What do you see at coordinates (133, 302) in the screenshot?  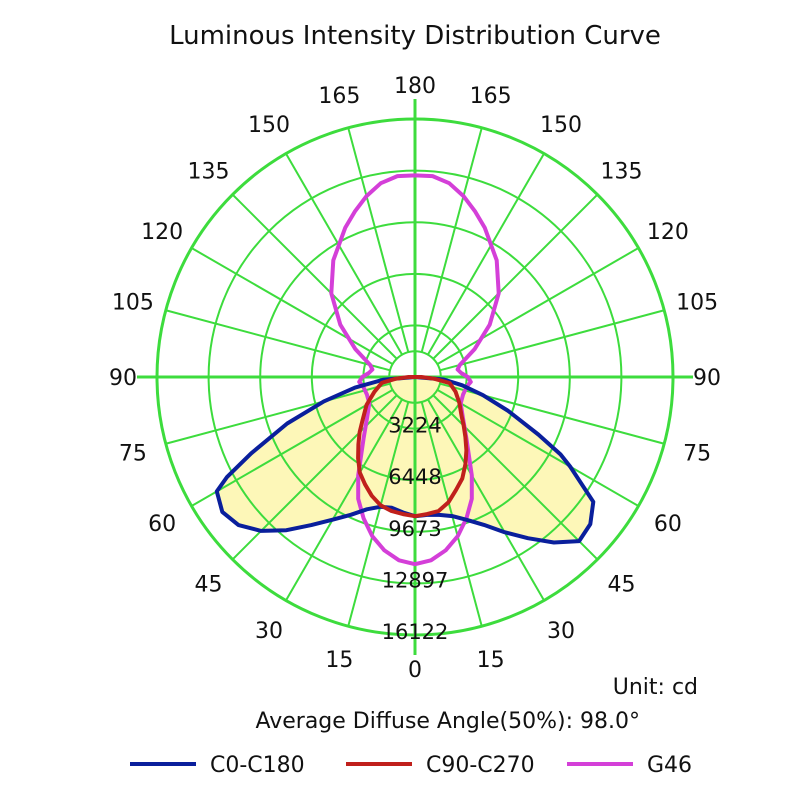 I see `angle-label-left-105: 105` at bounding box center [133, 302].